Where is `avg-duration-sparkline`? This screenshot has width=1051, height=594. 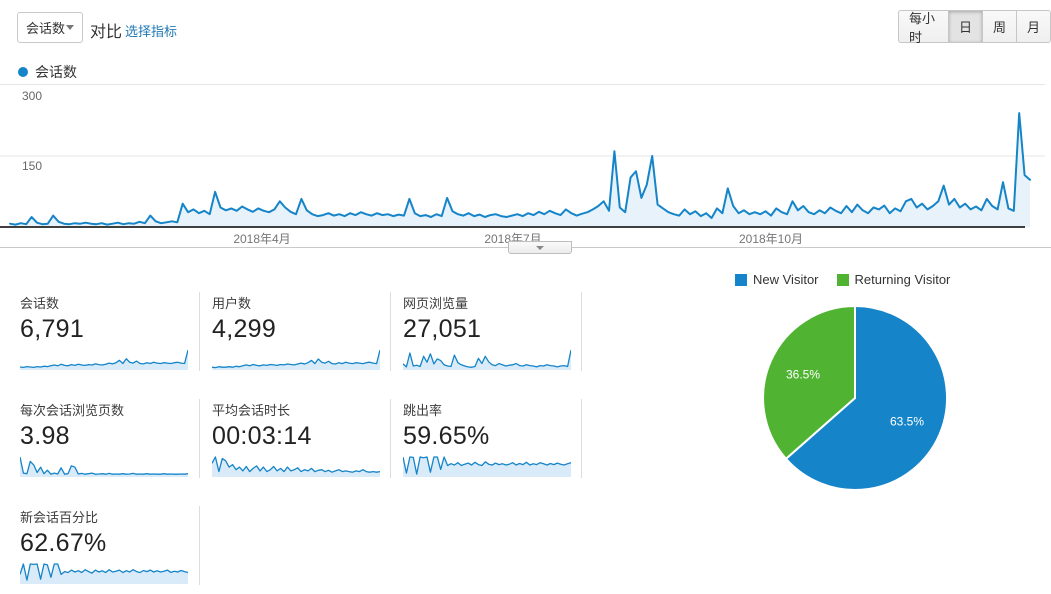
avg-duration-sparkline is located at coordinates (296, 466).